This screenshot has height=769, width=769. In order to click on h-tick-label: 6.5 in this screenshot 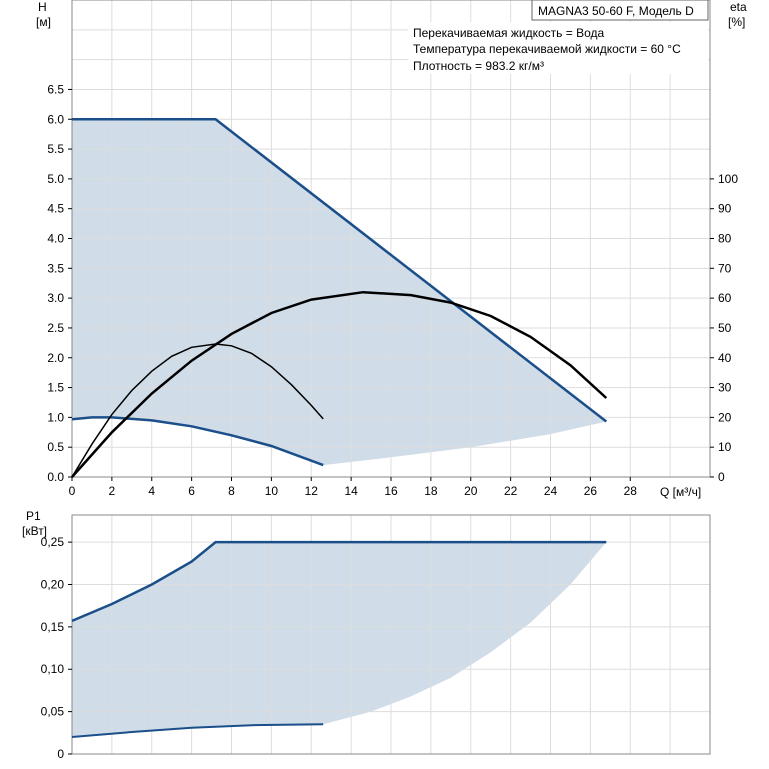, I will do `click(55, 89)`.